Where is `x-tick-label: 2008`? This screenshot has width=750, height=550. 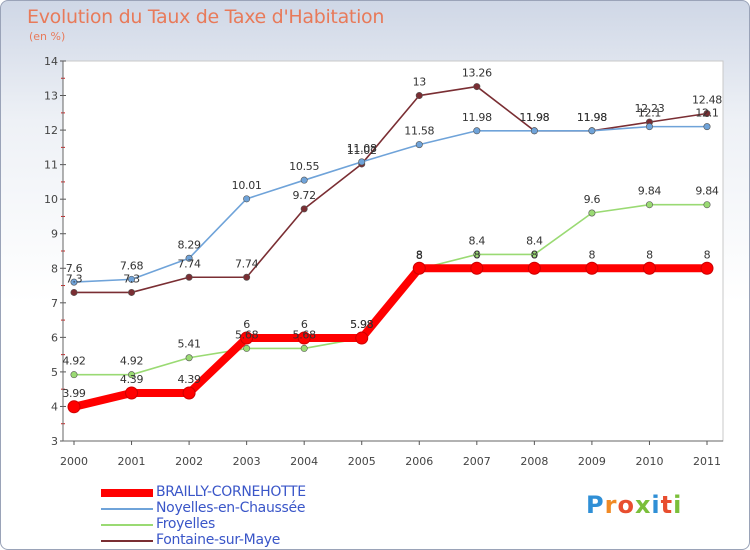 x-tick-label: 2008 is located at coordinates (534, 461).